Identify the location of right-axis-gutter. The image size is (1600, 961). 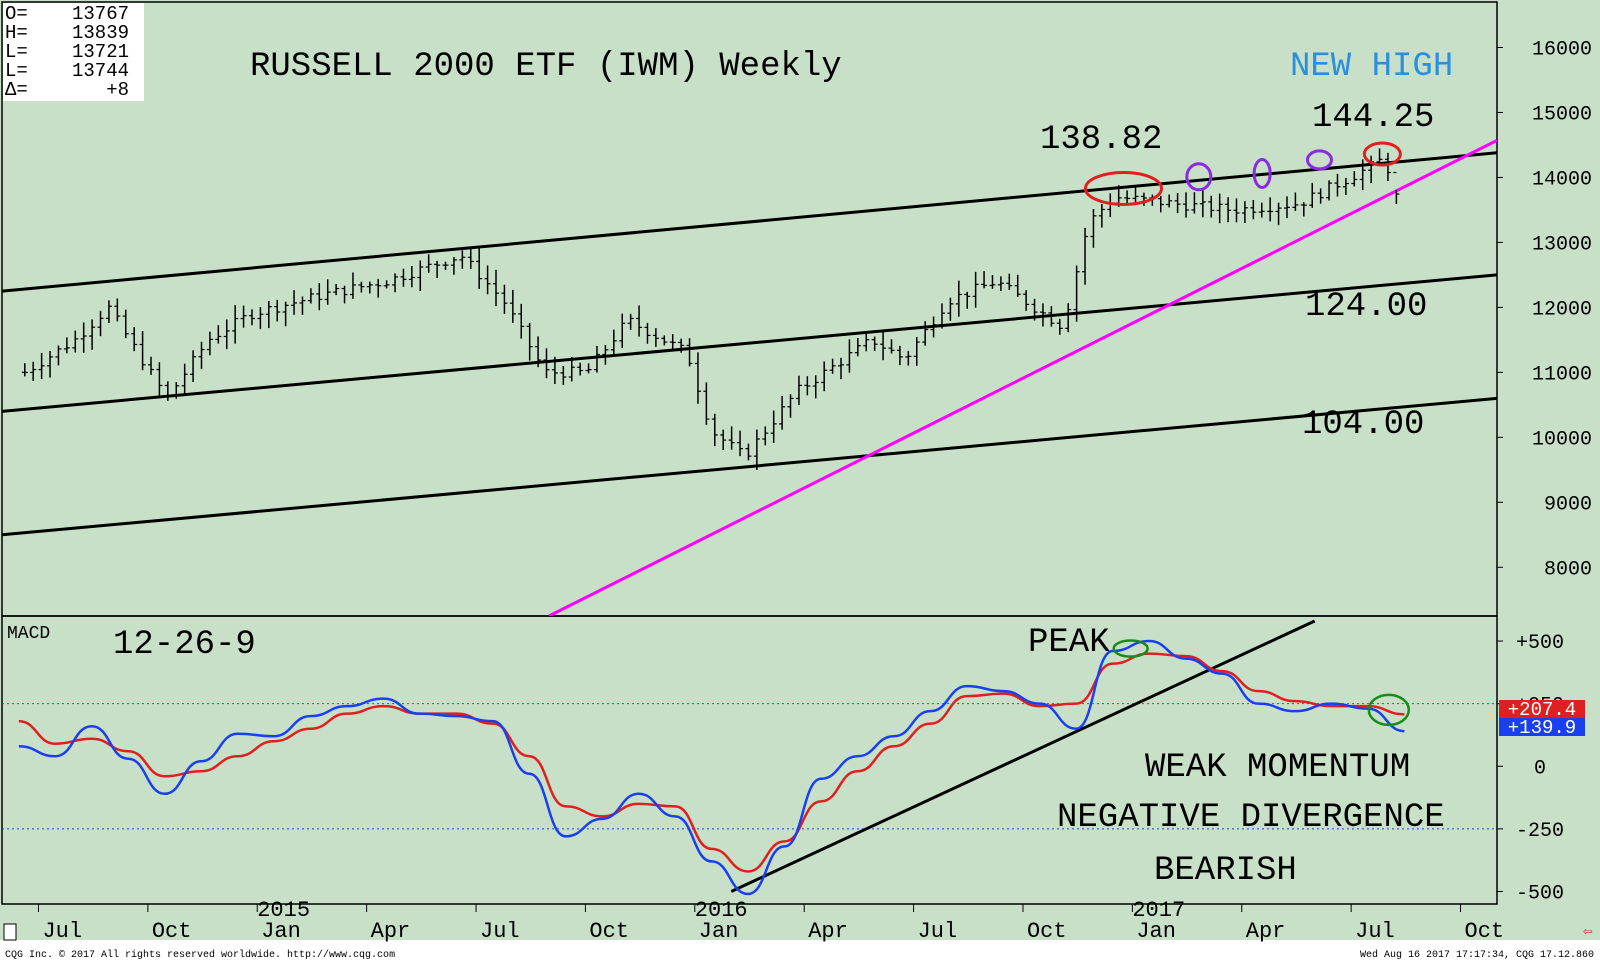
(1548, 470).